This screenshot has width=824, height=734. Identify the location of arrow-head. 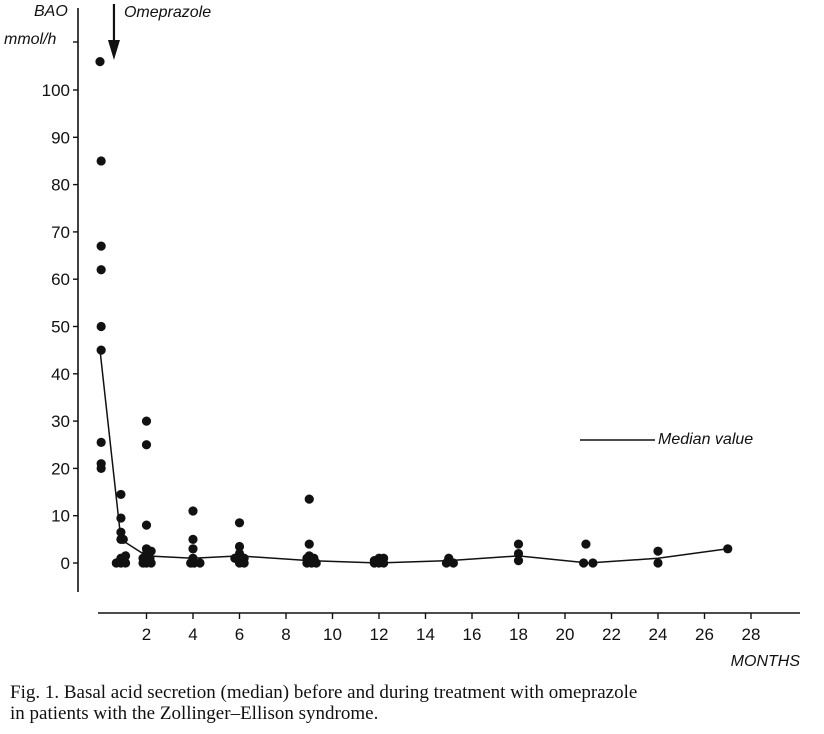
(113, 50).